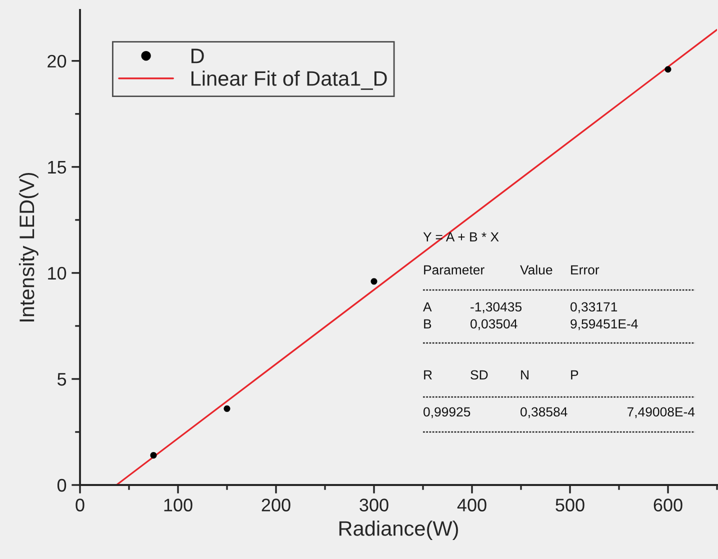 The width and height of the screenshot is (718, 559). I want to click on x-tick-label: 200, so click(276, 505).